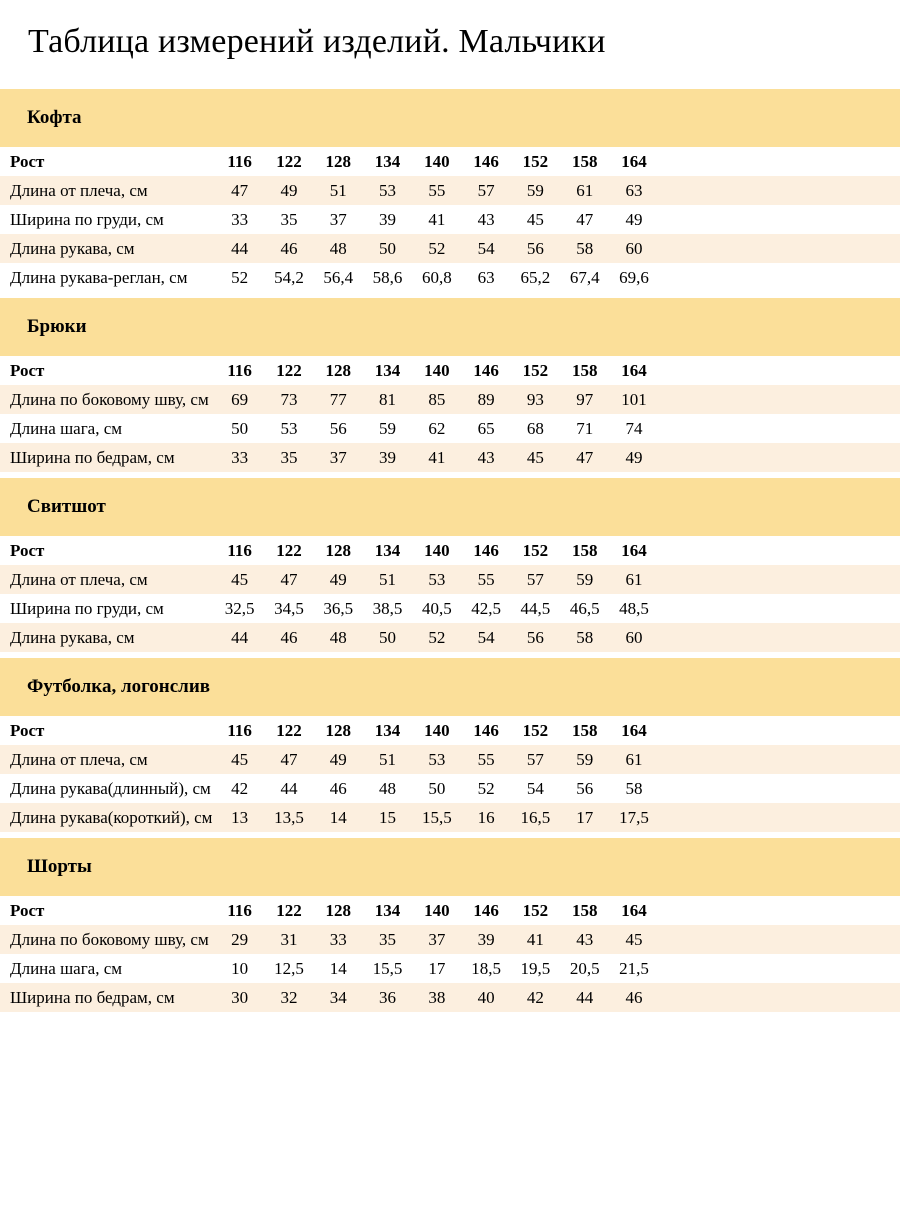 This screenshot has height=1222, width=900. Describe the element at coordinates (585, 817) in the screenshot. I see `value-cell: 17` at that location.